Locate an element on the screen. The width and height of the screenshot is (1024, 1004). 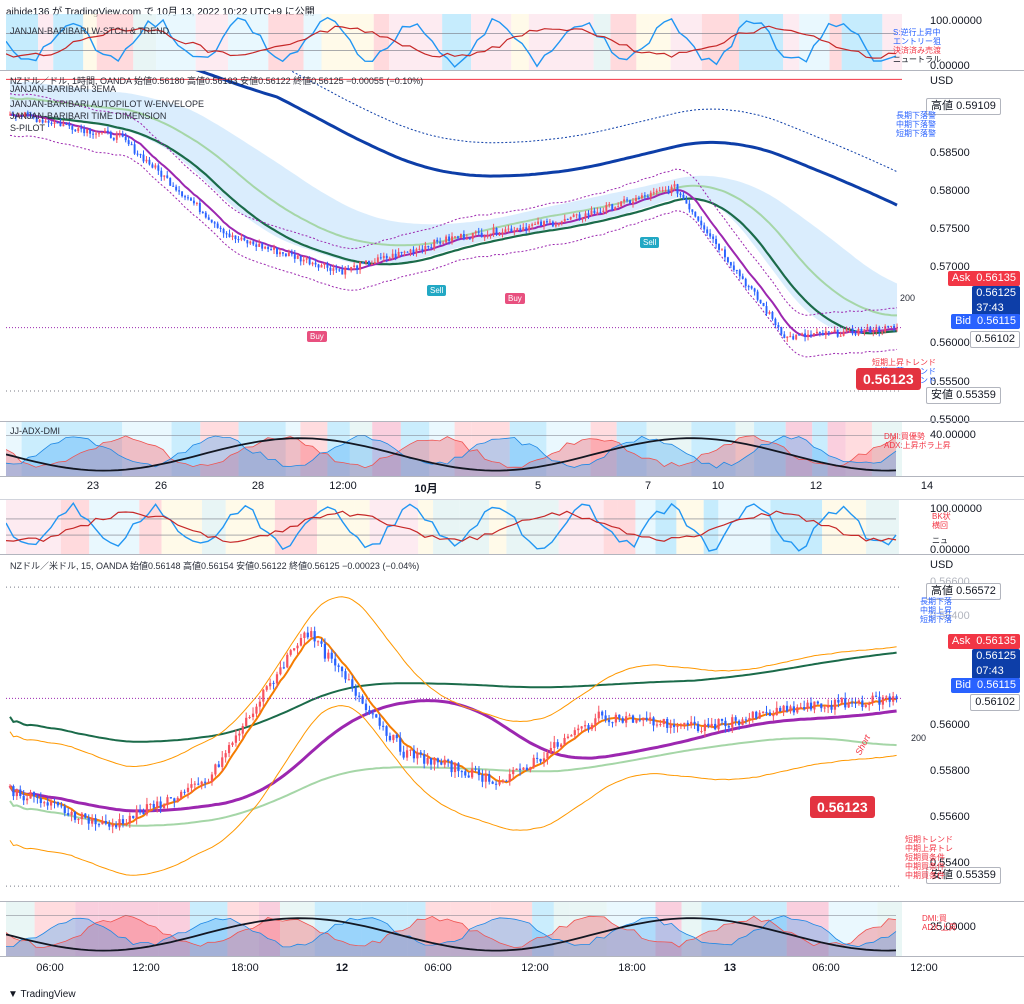
price-tick: 0.56000 is located at coordinates (950, 725).